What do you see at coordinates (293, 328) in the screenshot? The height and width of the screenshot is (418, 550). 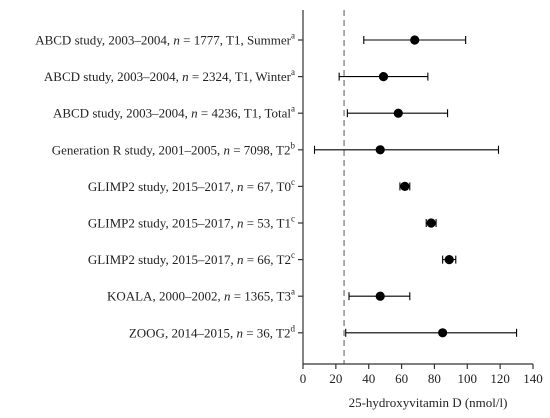 I see `study-label-superscript: d` at bounding box center [293, 328].